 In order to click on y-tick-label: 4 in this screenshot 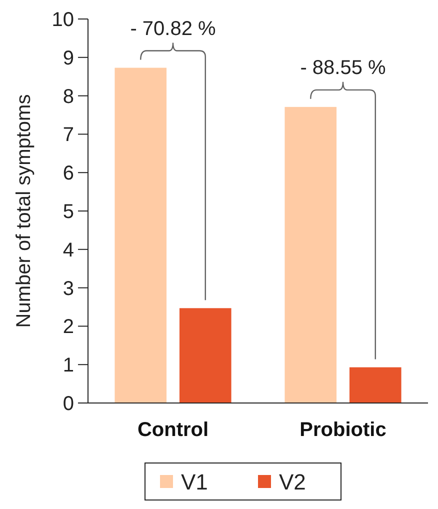, I will do `click(68, 250)`.